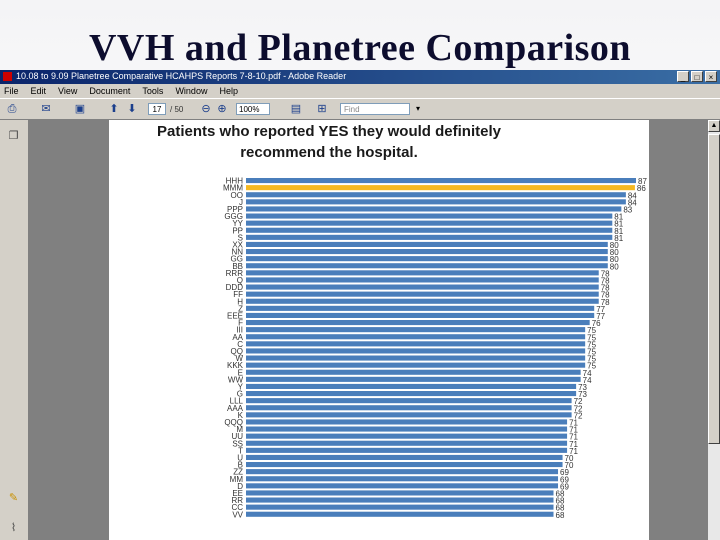 This screenshot has height=540, width=720. What do you see at coordinates (237, 436) in the screenshot?
I see `category-label: UU` at bounding box center [237, 436].